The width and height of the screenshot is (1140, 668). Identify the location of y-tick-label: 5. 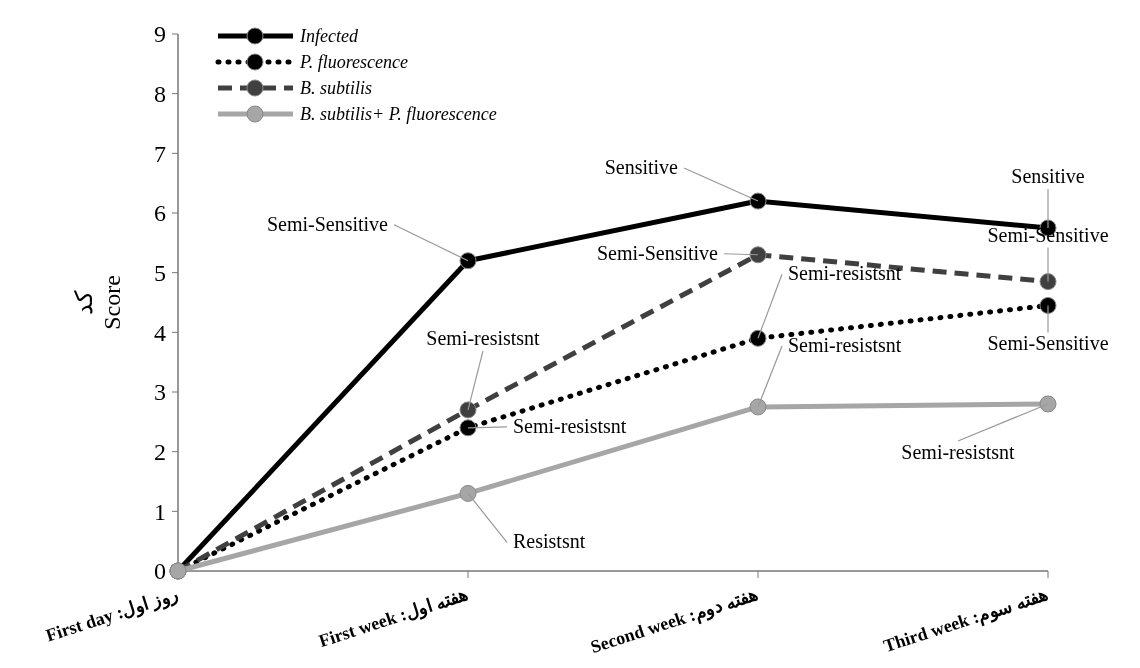
(160, 273).